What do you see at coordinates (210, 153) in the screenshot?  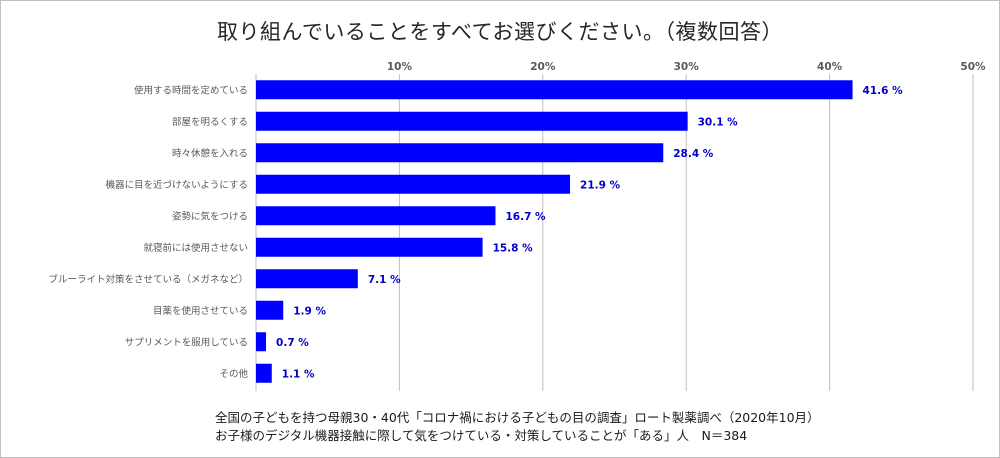 I see `category-label: 時々休憩を入れる` at bounding box center [210, 153].